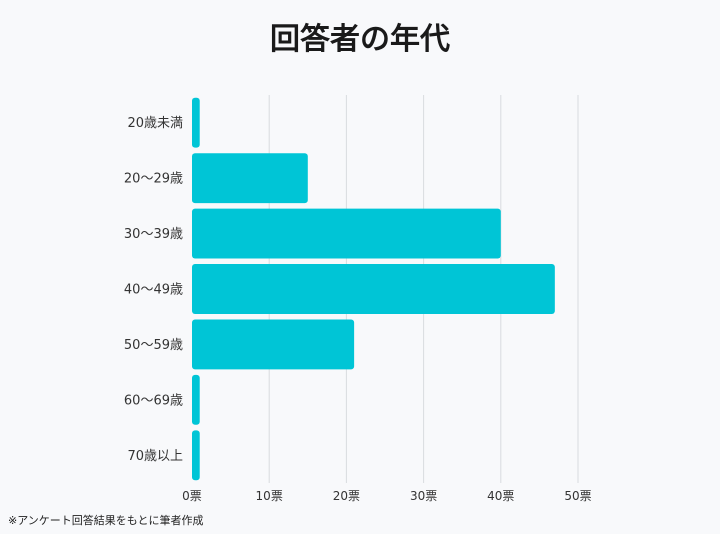  What do you see at coordinates (153, 345) in the screenshot?
I see `category-label-5: 50～59歳` at bounding box center [153, 345].